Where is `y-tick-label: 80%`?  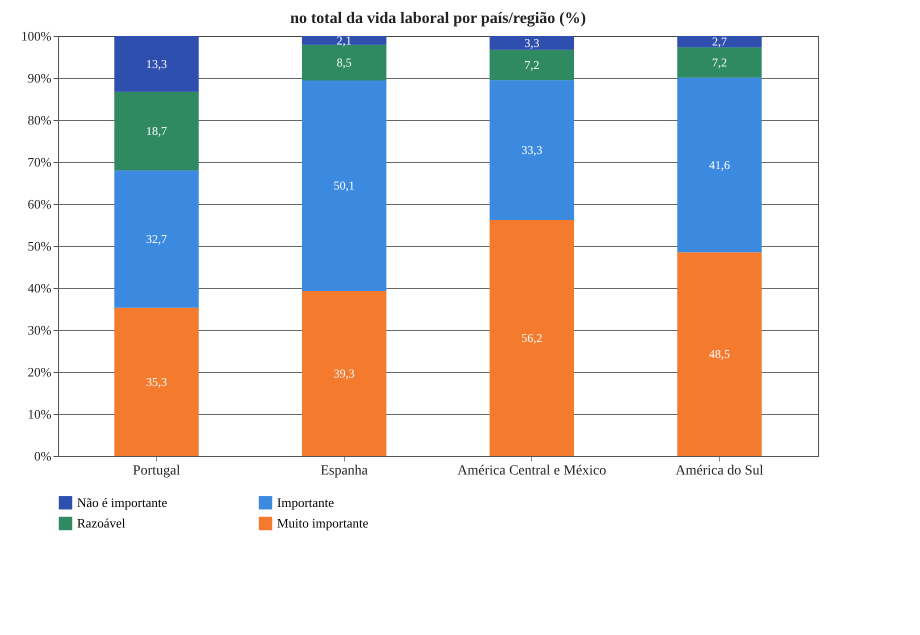 y-tick-label: 80% is located at coordinates (40, 120).